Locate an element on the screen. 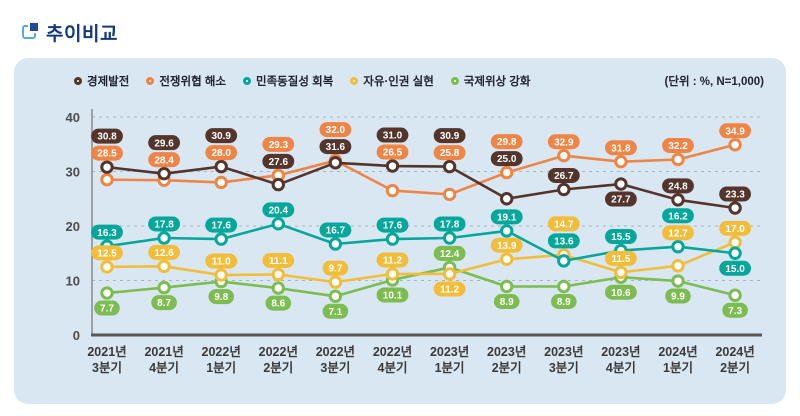 The height and width of the screenshot is (416, 800). data-label-text: 25.8 is located at coordinates (450, 153).